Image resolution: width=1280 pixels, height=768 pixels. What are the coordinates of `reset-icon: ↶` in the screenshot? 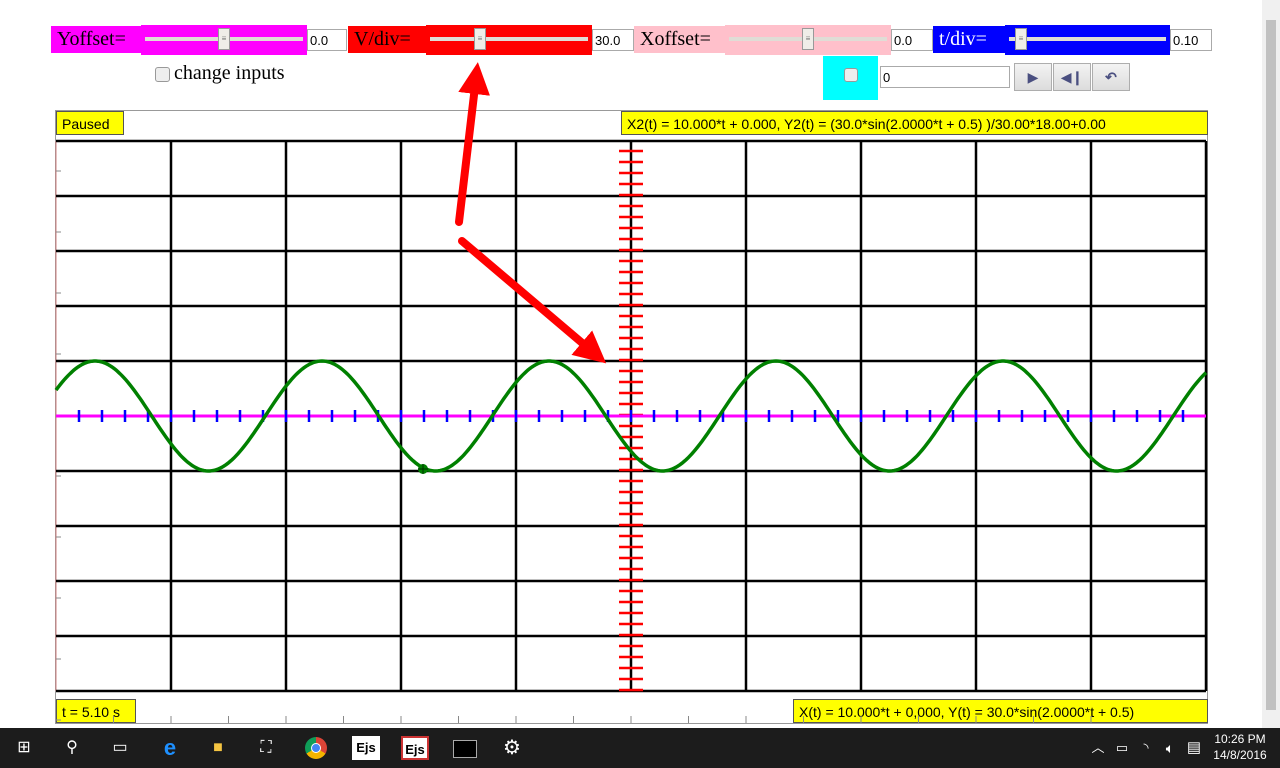 It's located at (1111, 77).